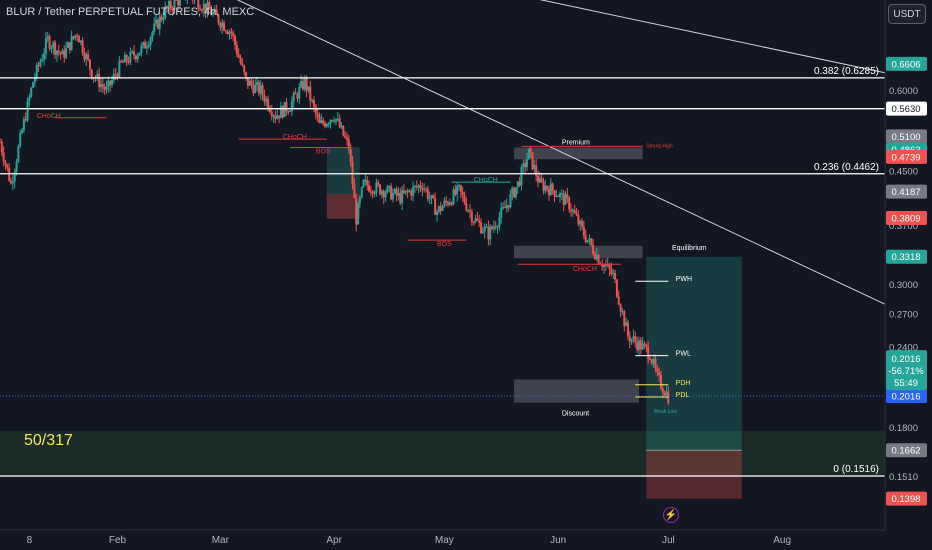 This screenshot has height=550, width=932. What do you see at coordinates (905, 451) in the screenshot?
I see `price-scale-badge-text: 0.1662` at bounding box center [905, 451].